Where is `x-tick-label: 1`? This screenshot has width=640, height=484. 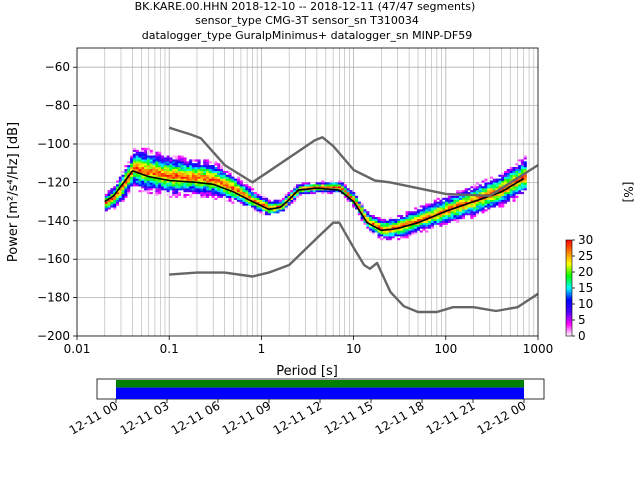
x-tick-label: 1 is located at coordinates (262, 349).